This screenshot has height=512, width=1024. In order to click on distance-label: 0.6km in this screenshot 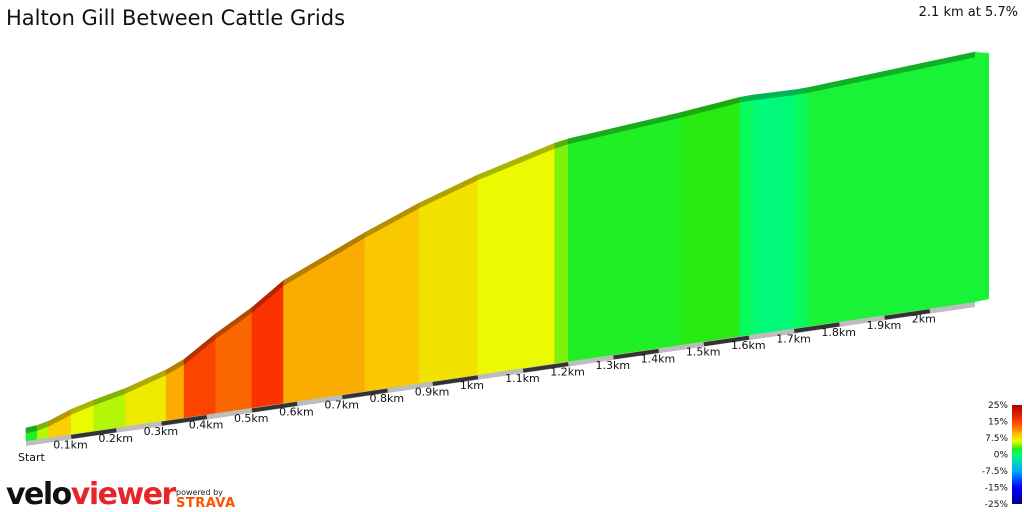, I will do `click(296, 411)`.